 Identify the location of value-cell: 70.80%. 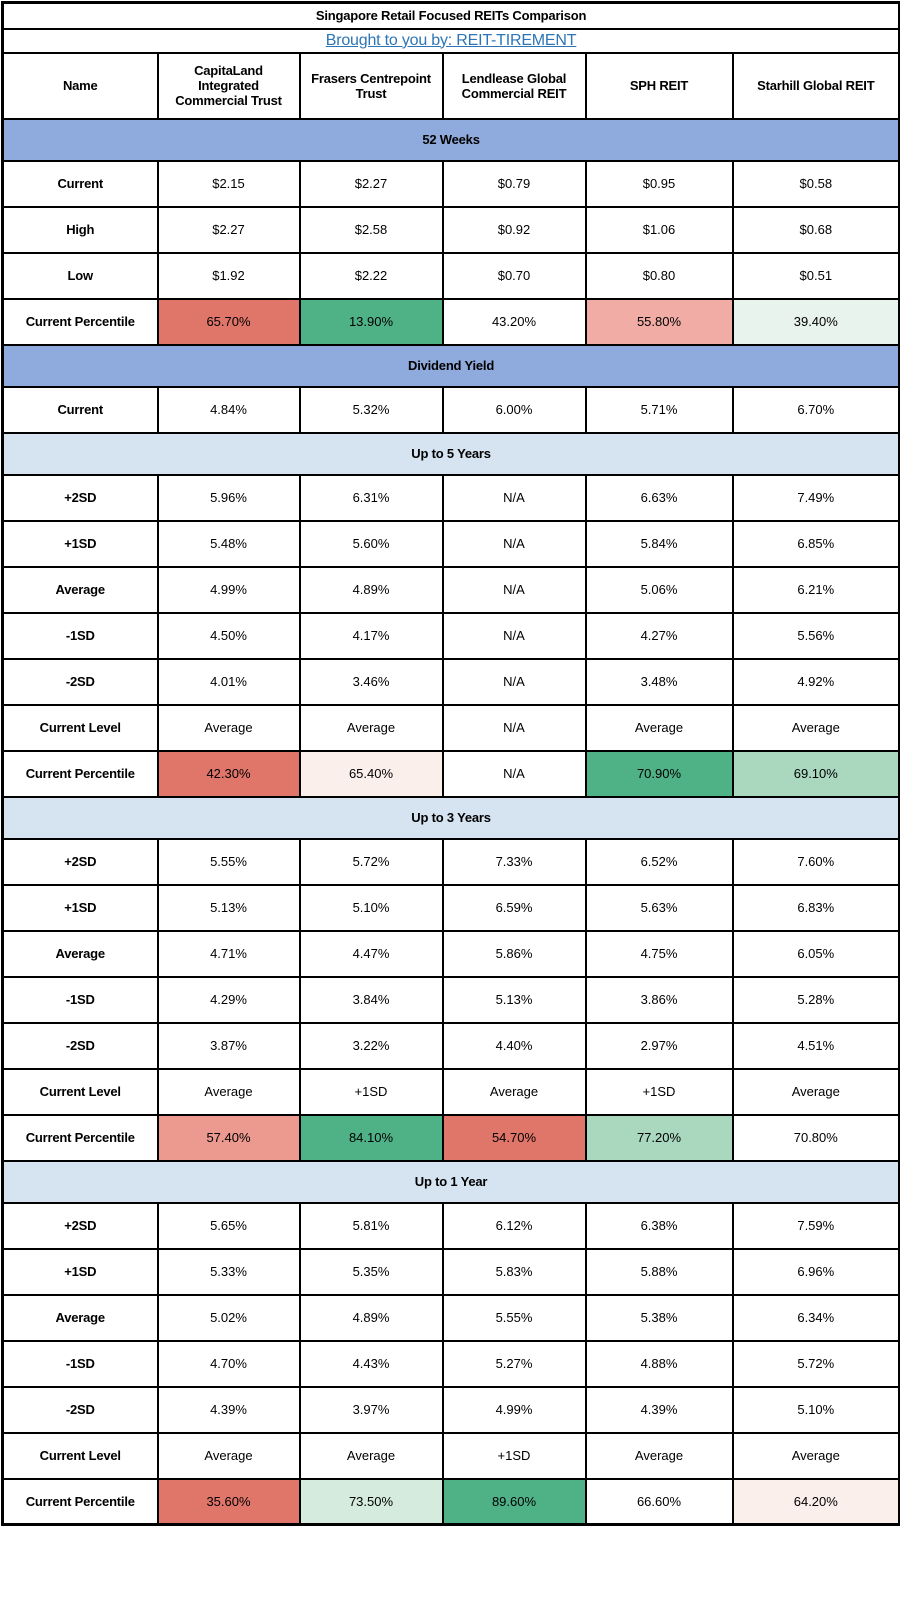
(815, 1137).